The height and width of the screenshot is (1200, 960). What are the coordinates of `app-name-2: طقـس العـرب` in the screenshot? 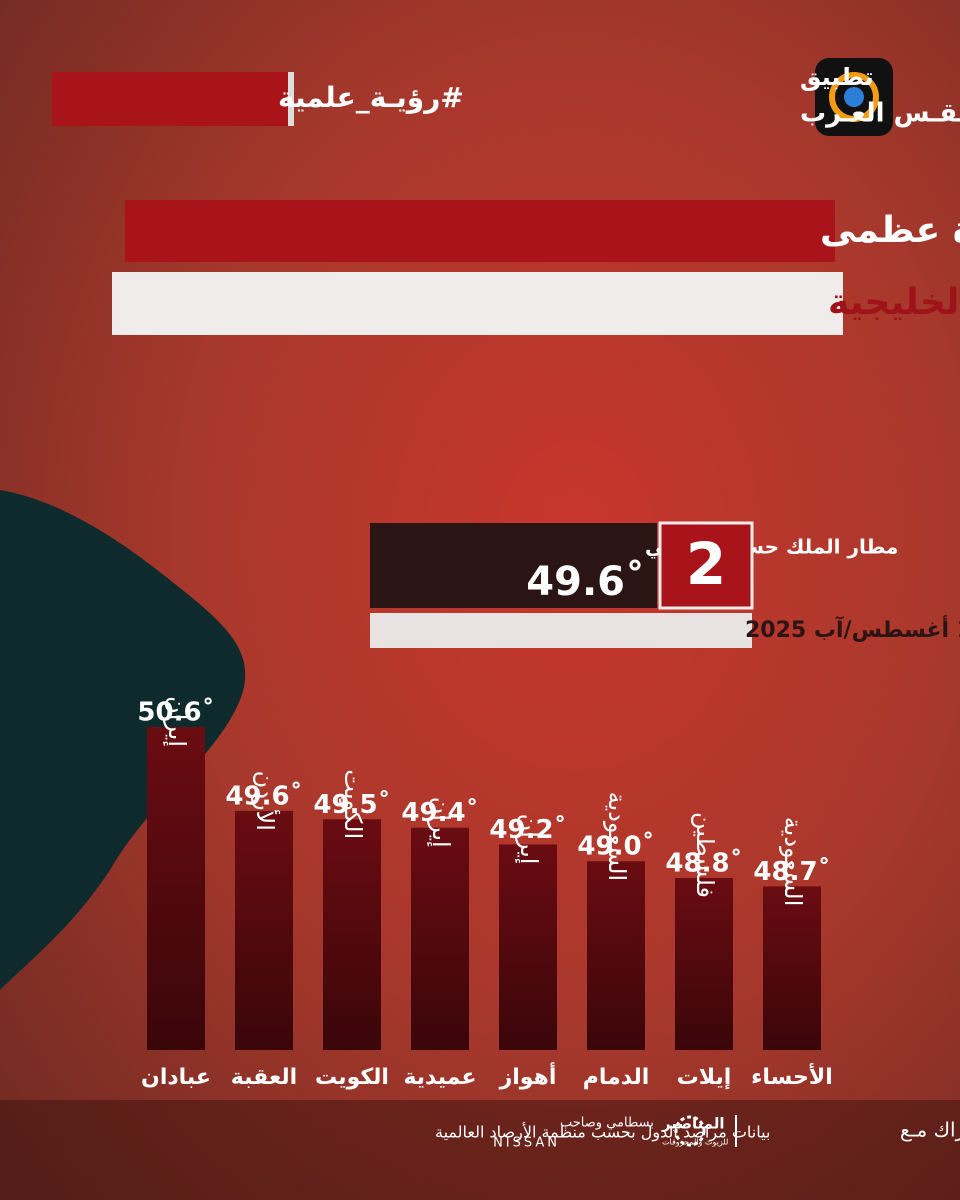 It's located at (880, 114).